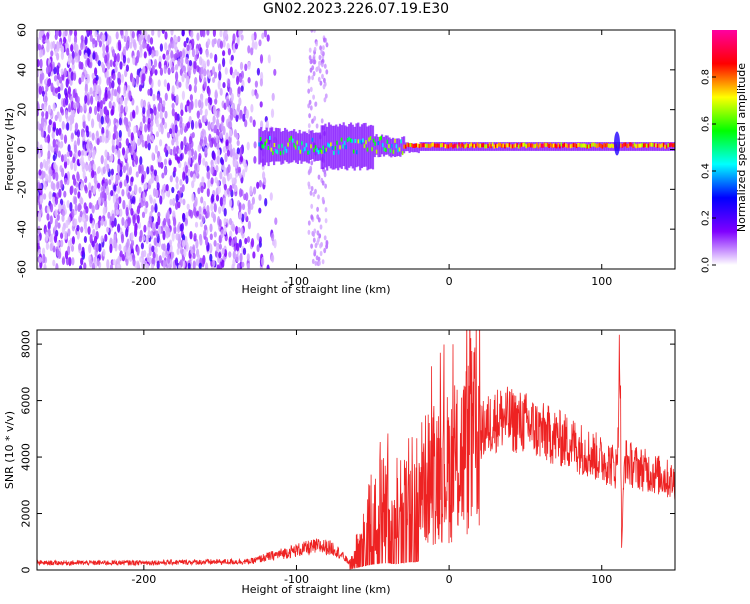 The image size is (750, 604). I want to click on y-tick-label: -20, so click(22, 189).